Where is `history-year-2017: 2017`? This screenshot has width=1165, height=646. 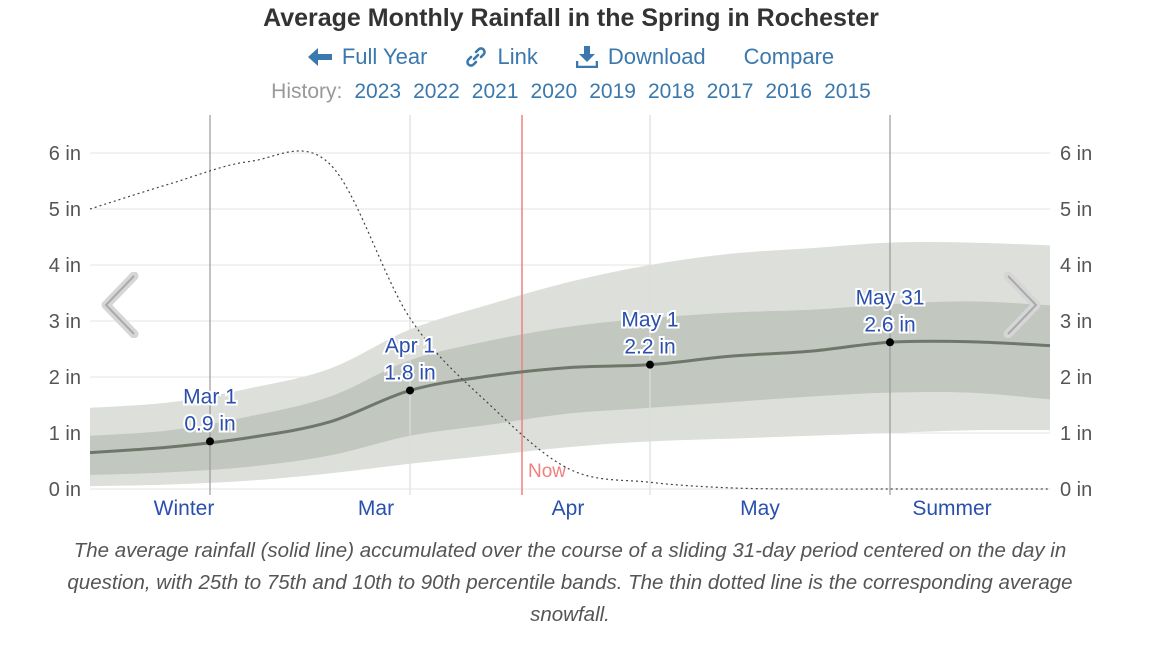 history-year-2017: 2017 is located at coordinates (730, 91).